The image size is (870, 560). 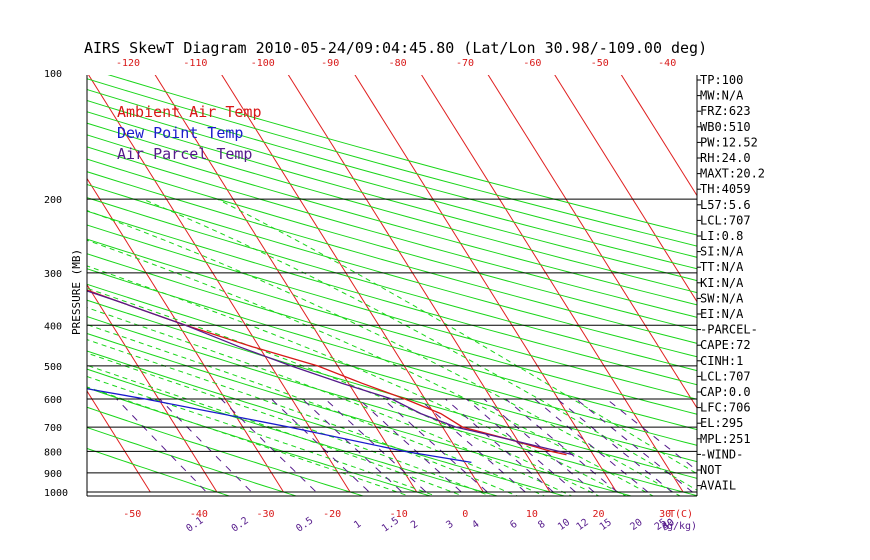 What do you see at coordinates (725, 189) in the screenshot?
I see `index-label: TH:4059` at bounding box center [725, 189].